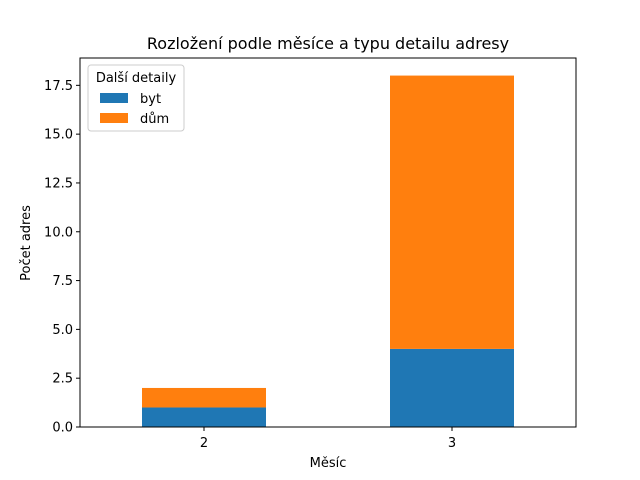 The width and height of the screenshot is (640, 480). What do you see at coordinates (58, 183) in the screenshot?
I see `y-tick-label: 12.5` at bounding box center [58, 183].